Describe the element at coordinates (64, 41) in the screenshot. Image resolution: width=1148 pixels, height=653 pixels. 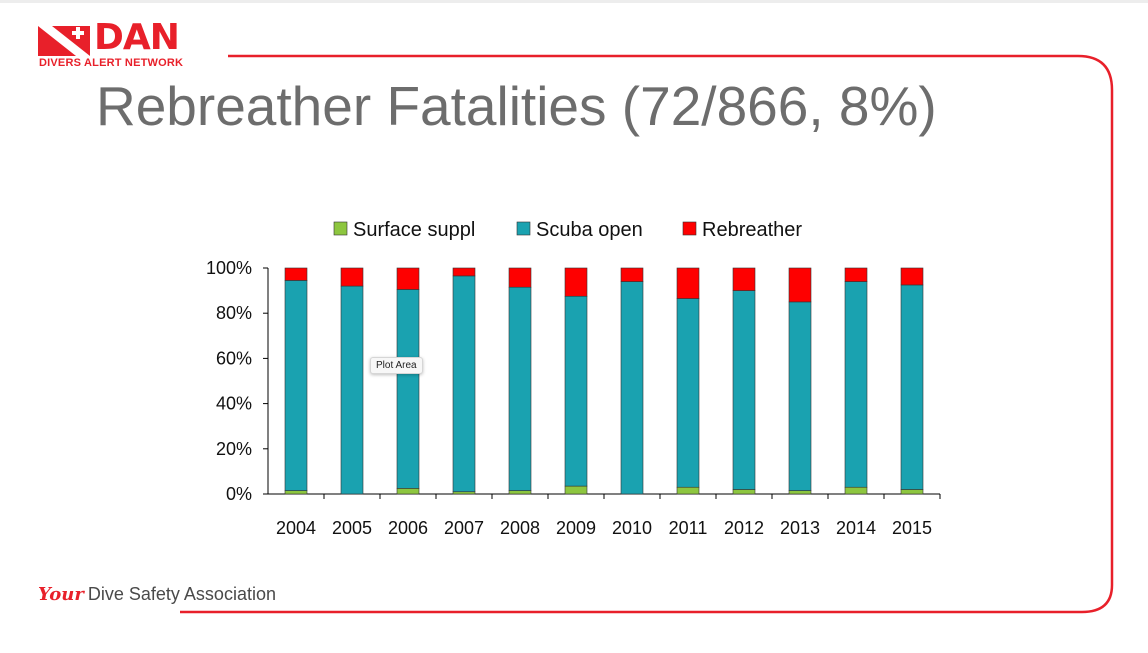
I see `dive-flag-icon` at that location.